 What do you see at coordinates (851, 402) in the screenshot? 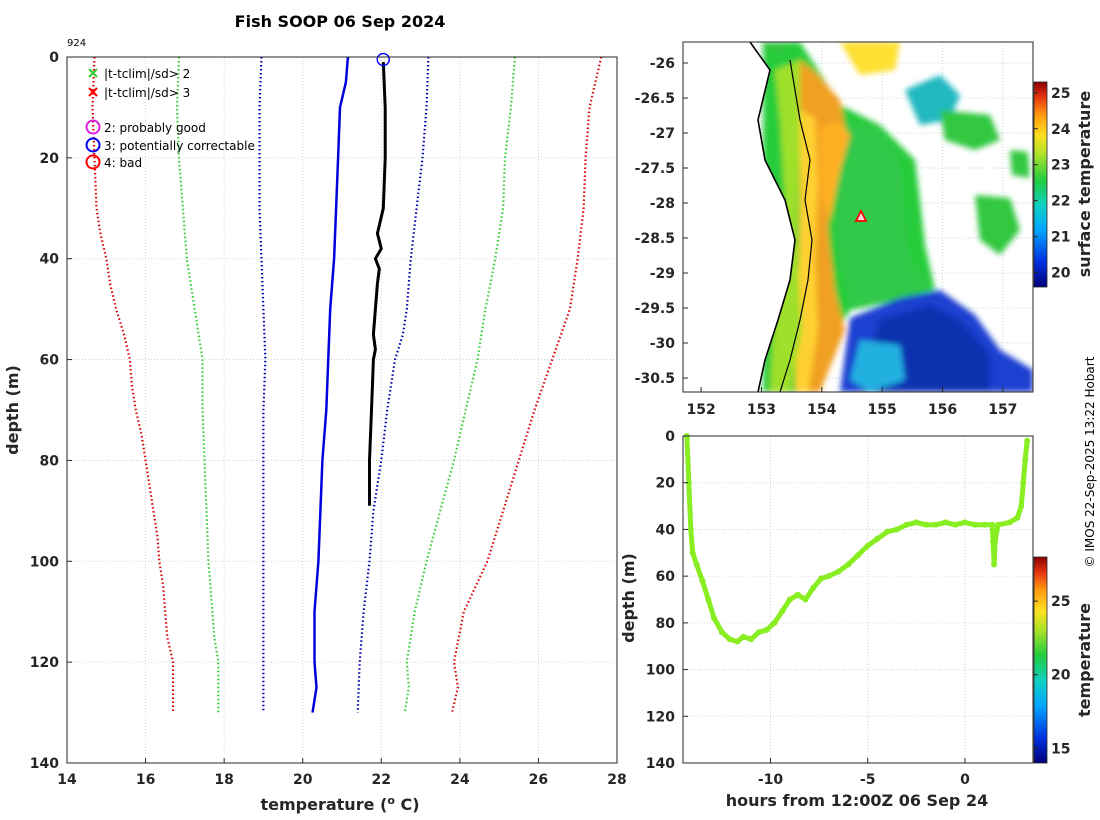
I see `map-x-ticks: 152 153 154 155 156 157` at bounding box center [851, 402].